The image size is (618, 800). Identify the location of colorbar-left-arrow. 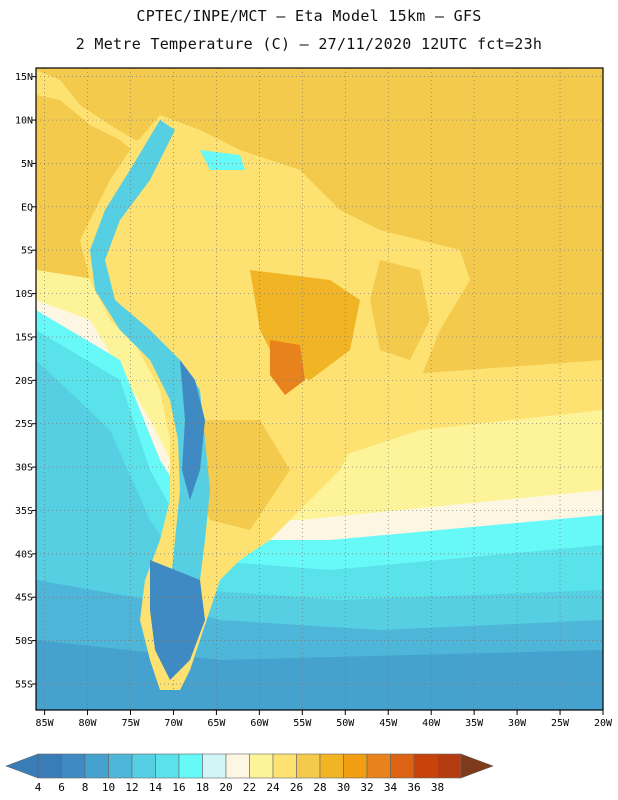
(22, 766).